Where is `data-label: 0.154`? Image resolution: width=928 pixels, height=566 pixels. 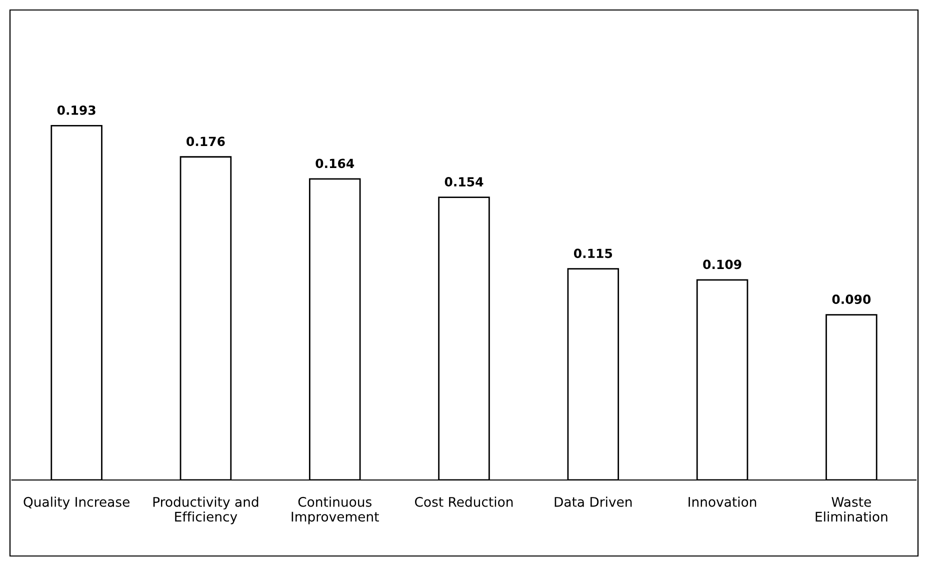 data-label: 0.154 is located at coordinates (464, 182).